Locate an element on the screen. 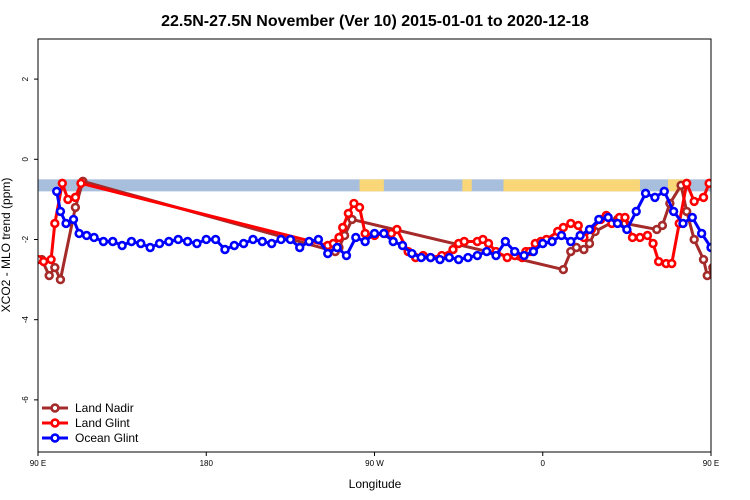 The height and width of the screenshot is (500, 750). x-axis-label: Longitude is located at coordinates (375, 484).